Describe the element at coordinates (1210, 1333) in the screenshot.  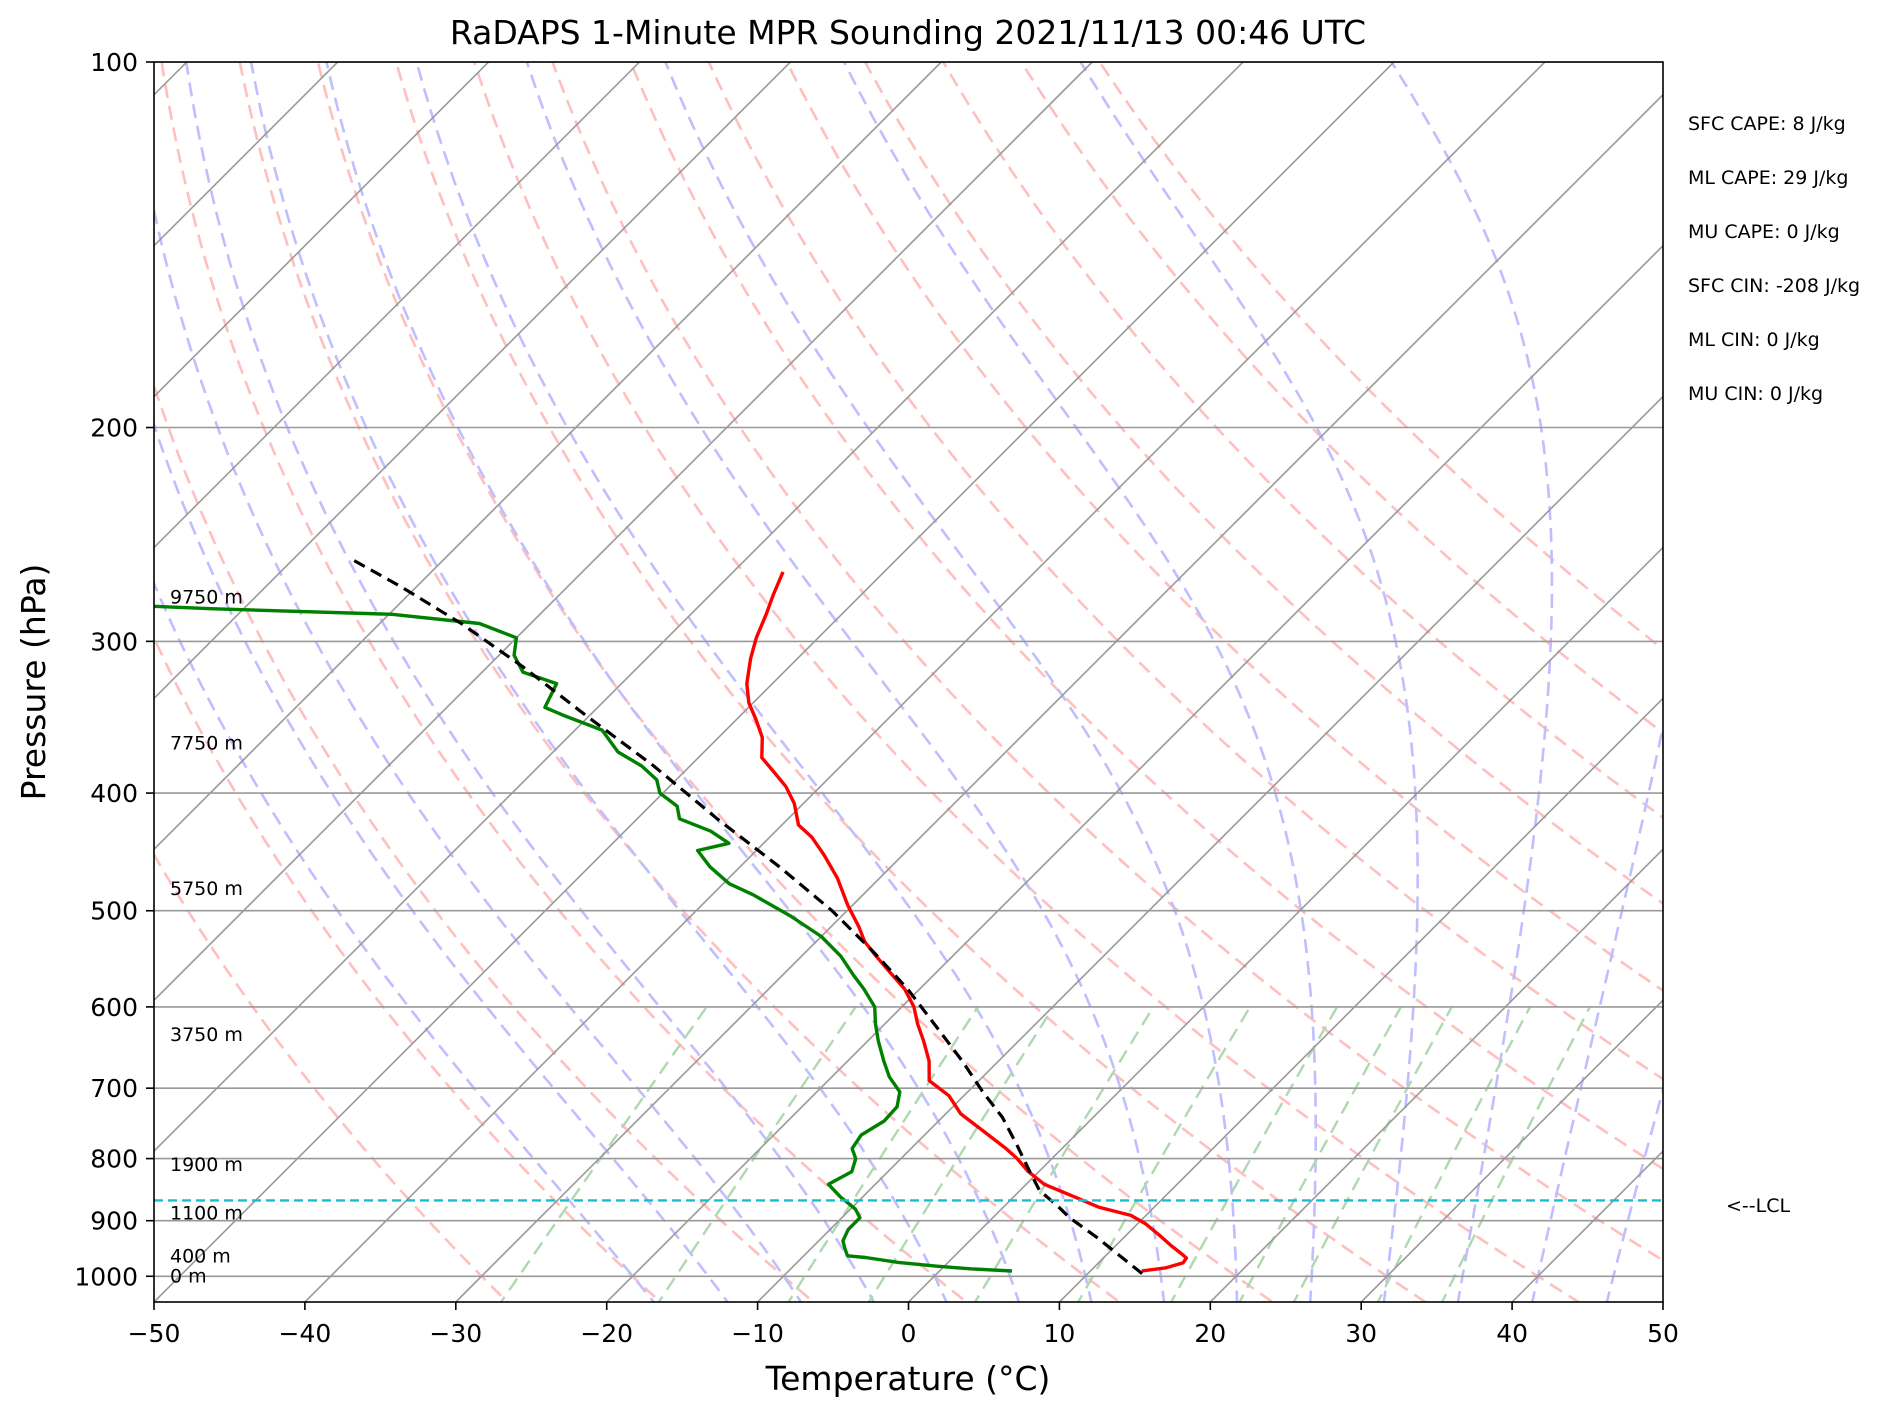
I see `x-tick-label: 20` at that location.